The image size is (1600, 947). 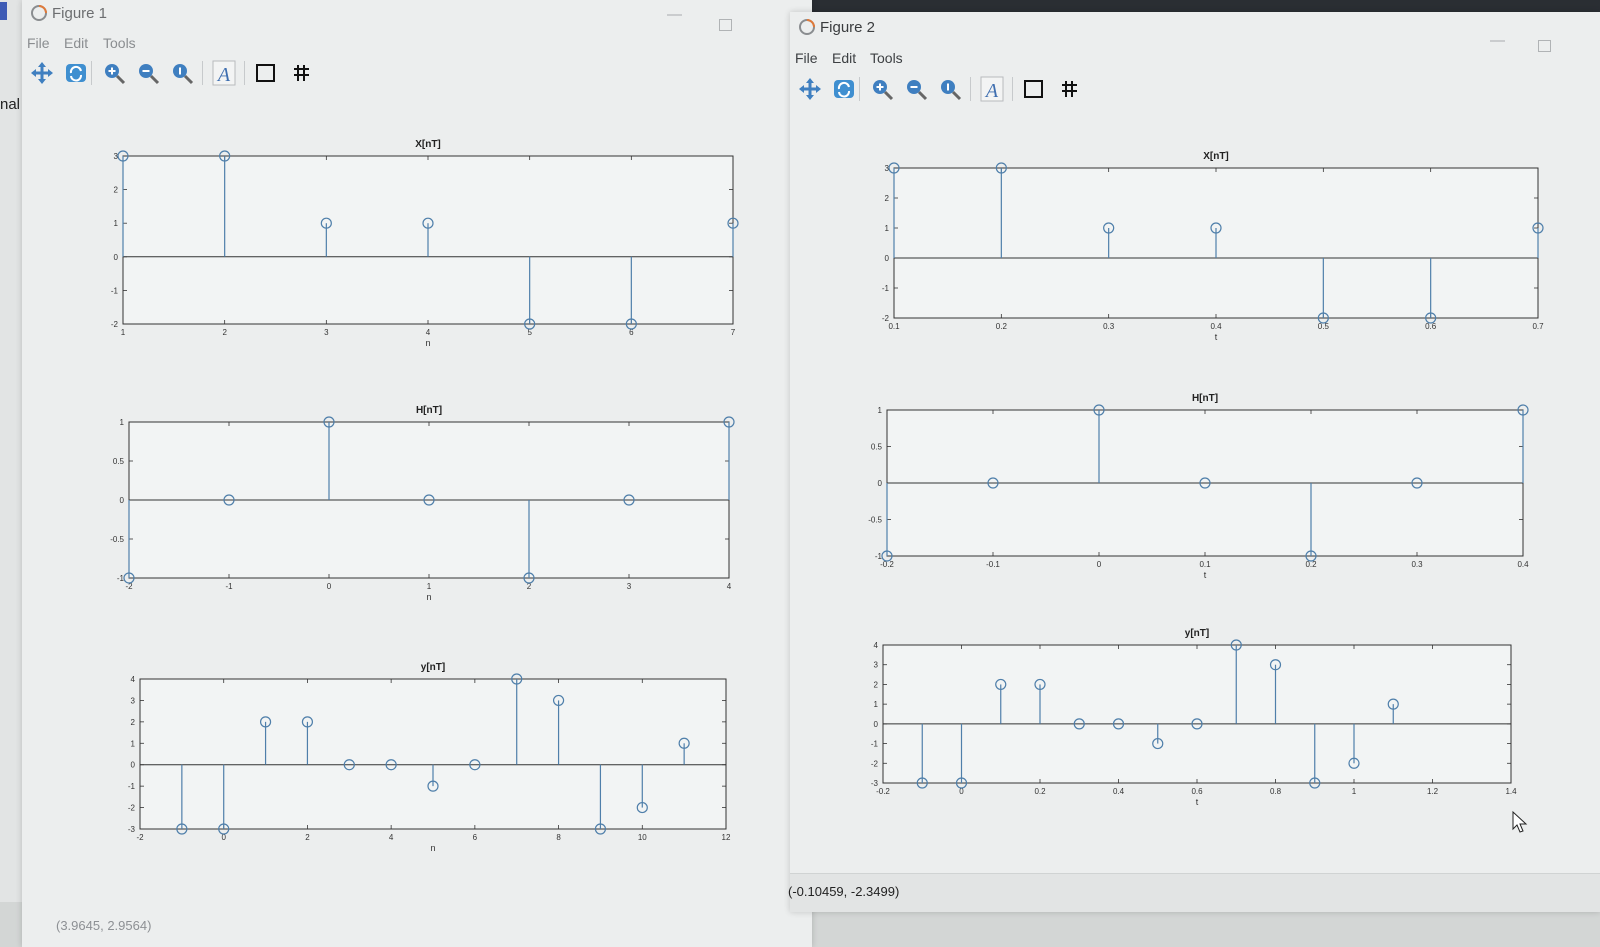 I want to click on y-tick-label: -3, so click(x=875, y=783).